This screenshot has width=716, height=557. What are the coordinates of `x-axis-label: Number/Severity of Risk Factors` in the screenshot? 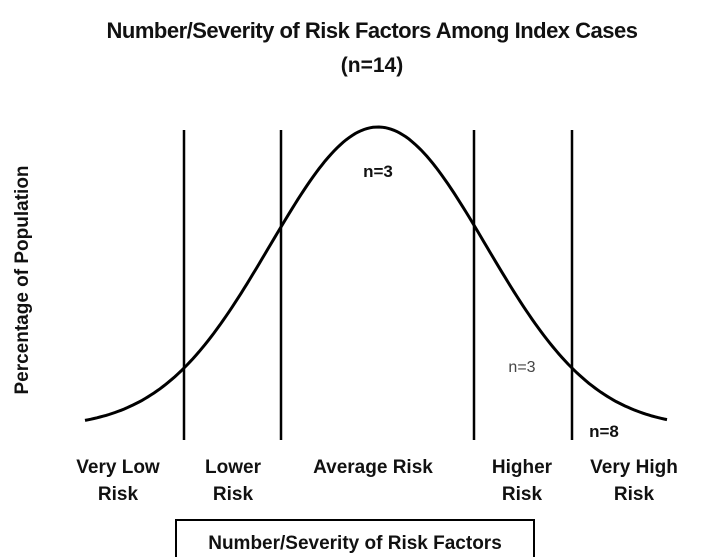 It's located at (355, 543).